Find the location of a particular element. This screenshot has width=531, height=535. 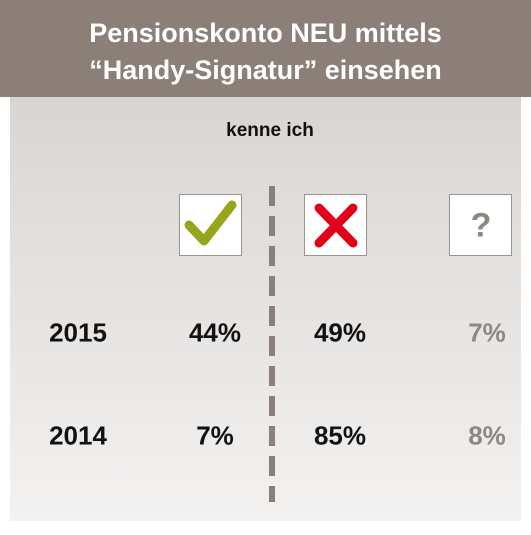

year: 2014 is located at coordinates (78, 435).